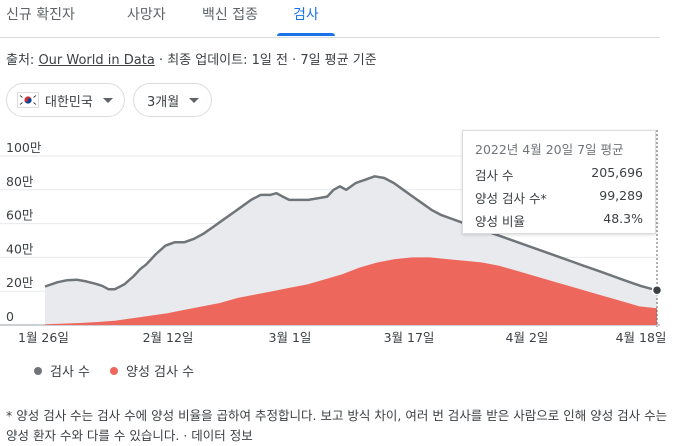 Image resolution: width=676 pixels, height=446 pixels. Describe the element at coordinates (20, 282) in the screenshot. I see `y-tick-label: 20만` at that location.